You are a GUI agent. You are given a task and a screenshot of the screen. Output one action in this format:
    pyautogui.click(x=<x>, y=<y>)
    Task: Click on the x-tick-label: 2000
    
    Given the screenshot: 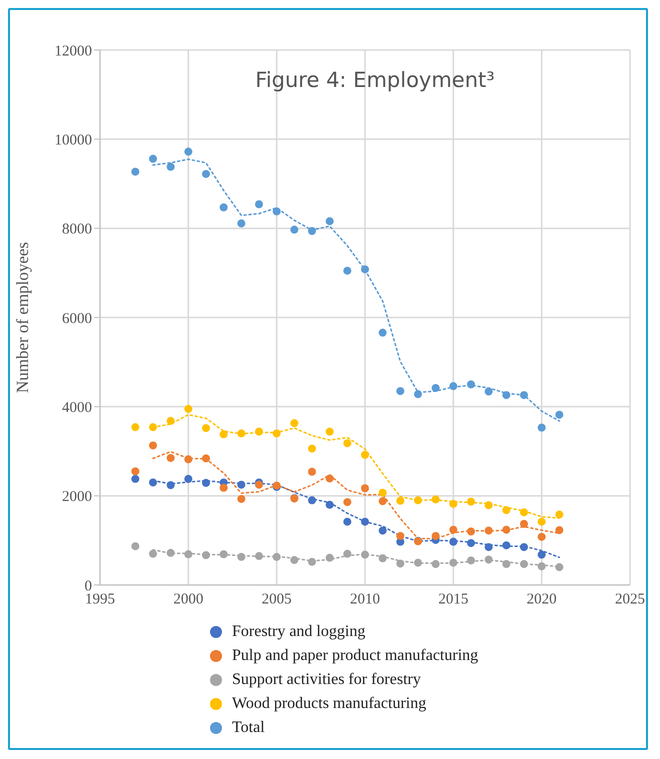 What is the action you would take?
    pyautogui.click(x=188, y=600)
    